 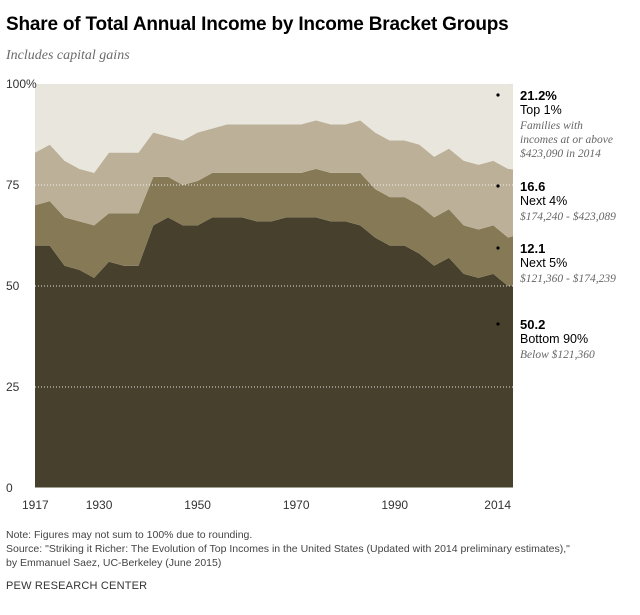 I want to click on annotation-desc: Families with, so click(x=551, y=126).